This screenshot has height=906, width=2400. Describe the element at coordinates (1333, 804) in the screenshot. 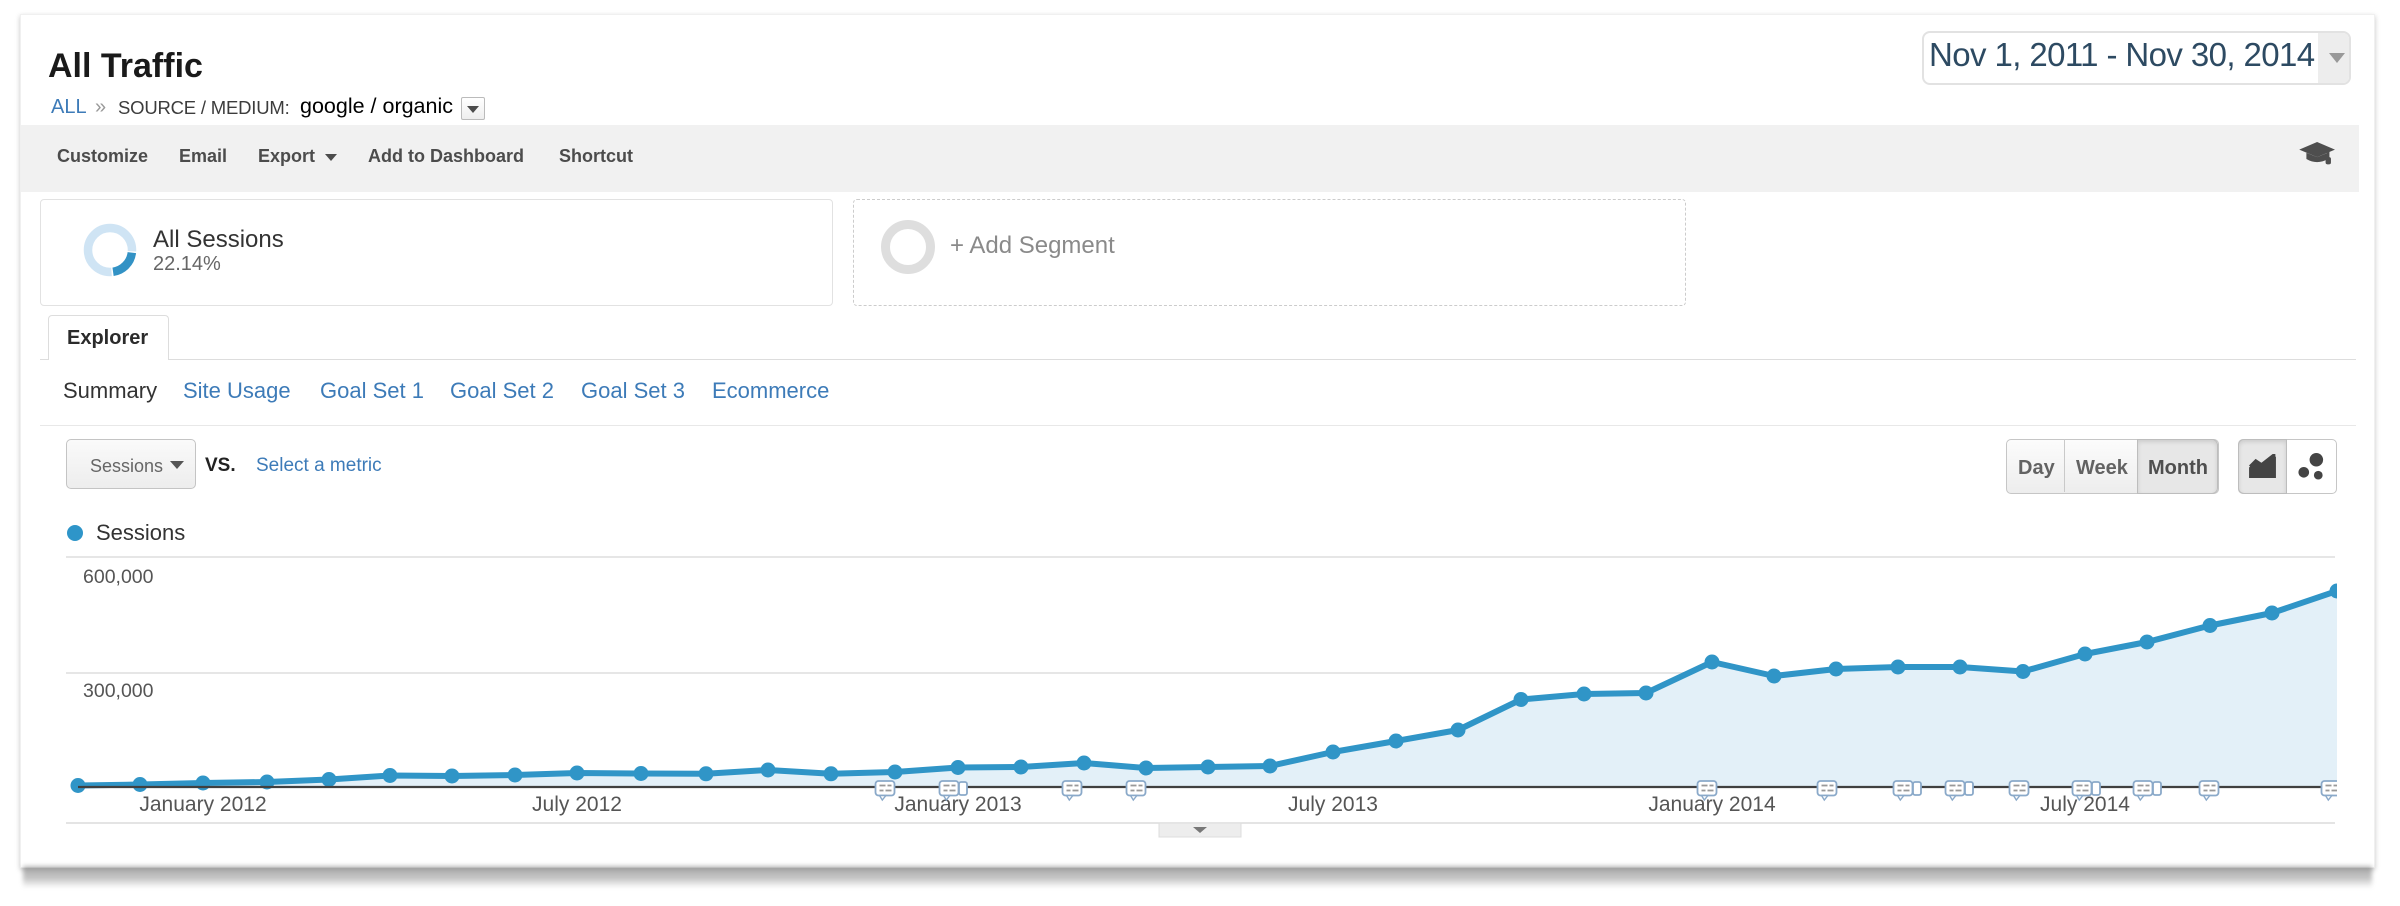

I see `svg-text: July 2013` at that location.